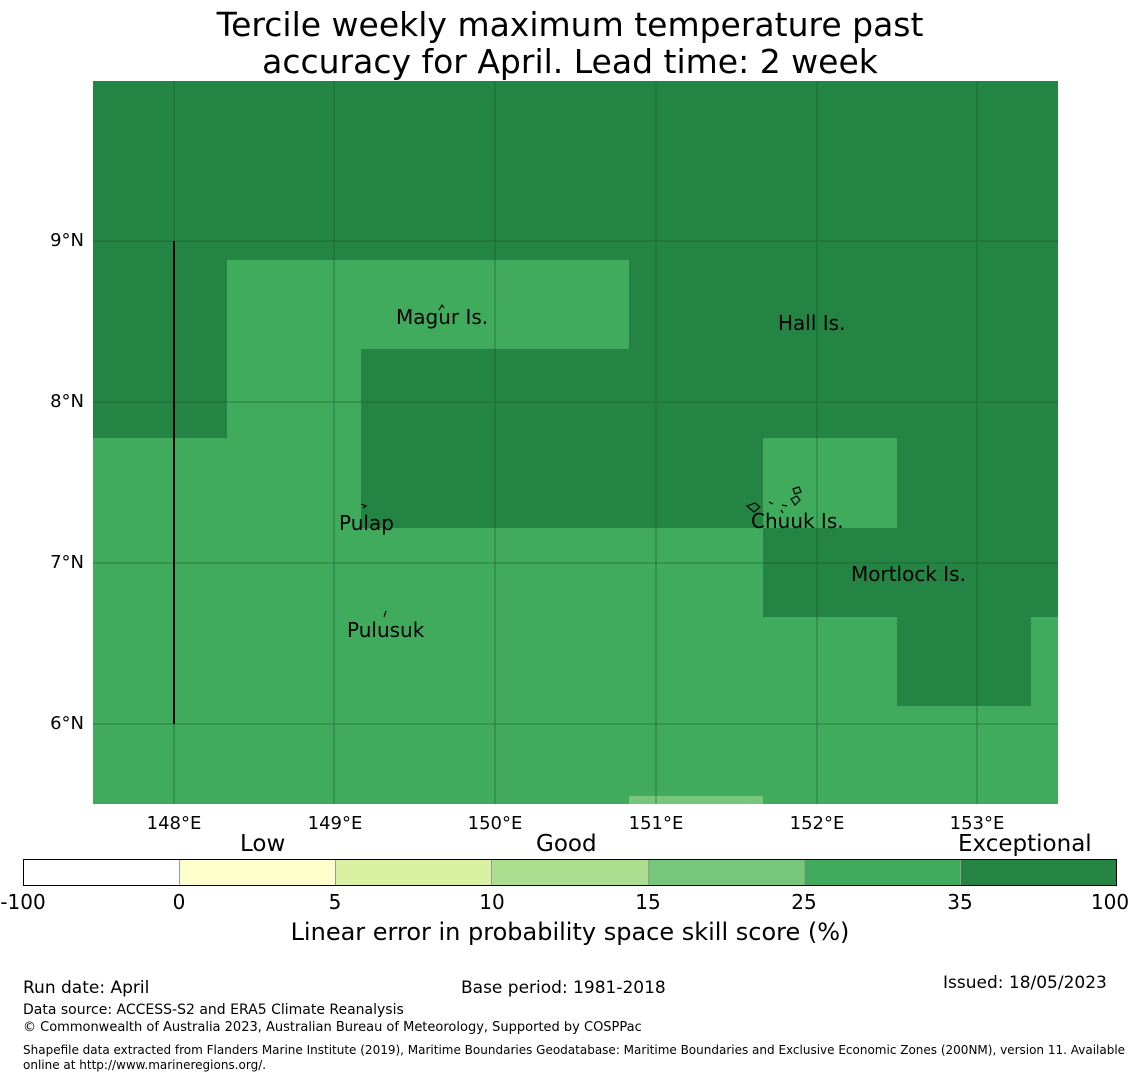 The image size is (1140, 1080). I want to click on tick-label: 100, so click(1110, 902).